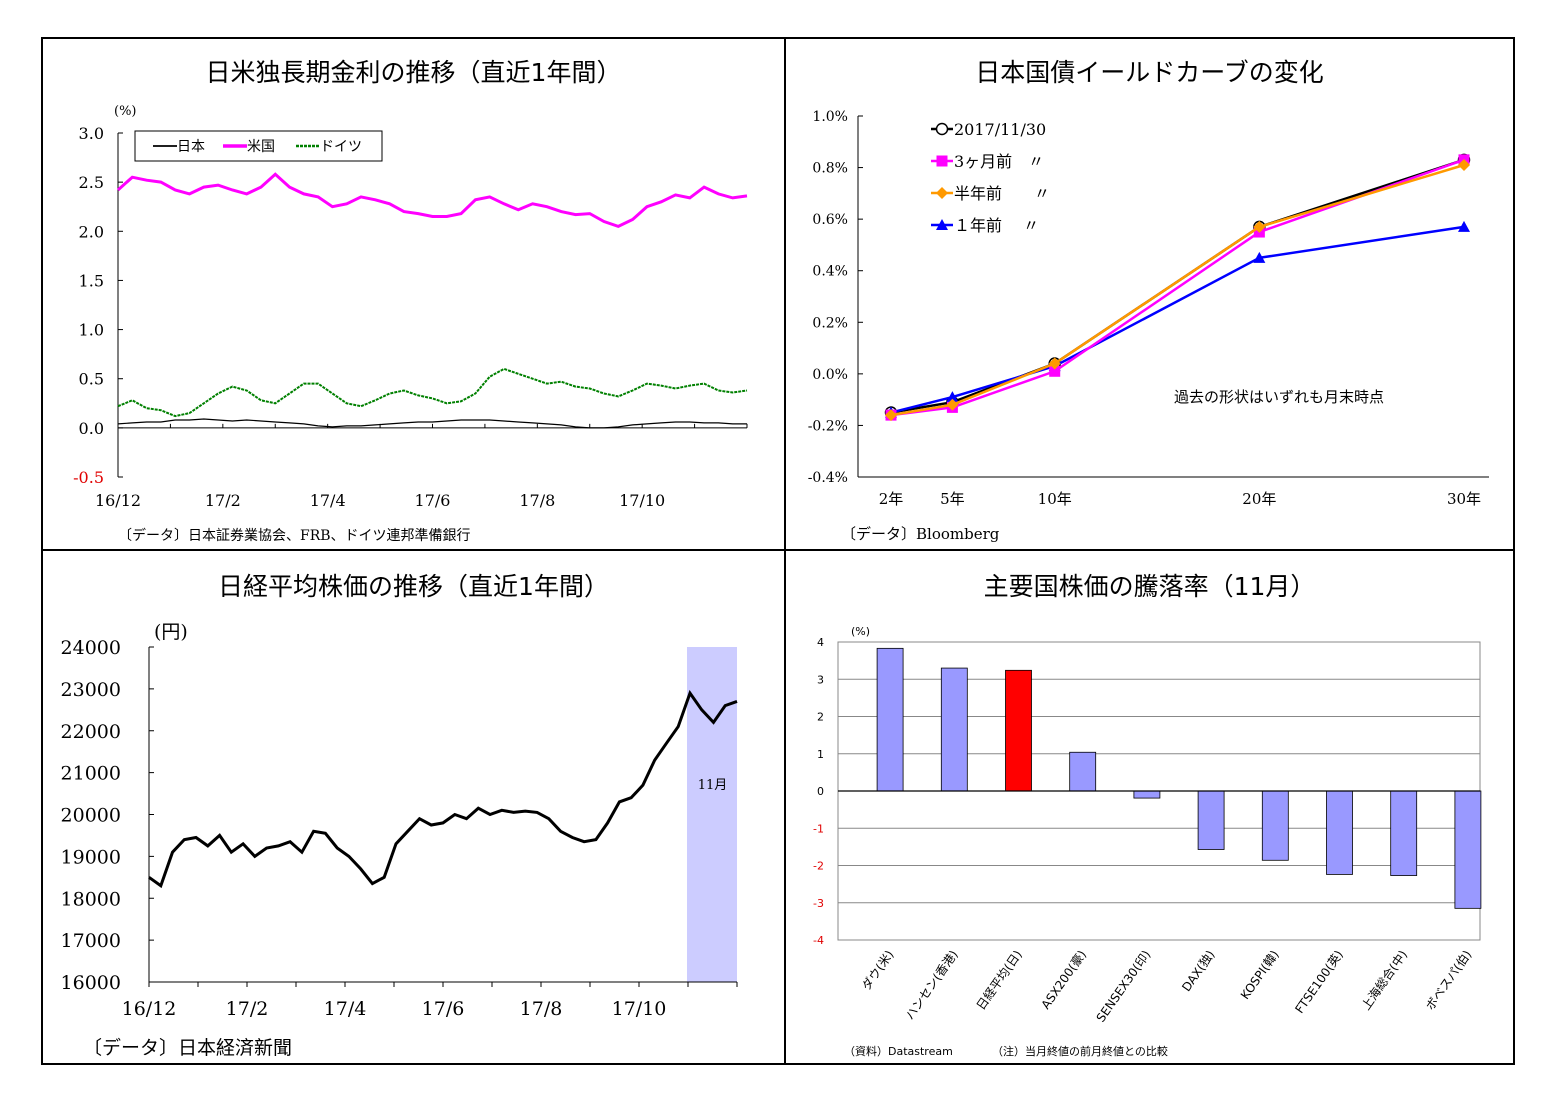 The image size is (1558, 1100). I want to click on y-tick-label: 21000, so click(91, 774).